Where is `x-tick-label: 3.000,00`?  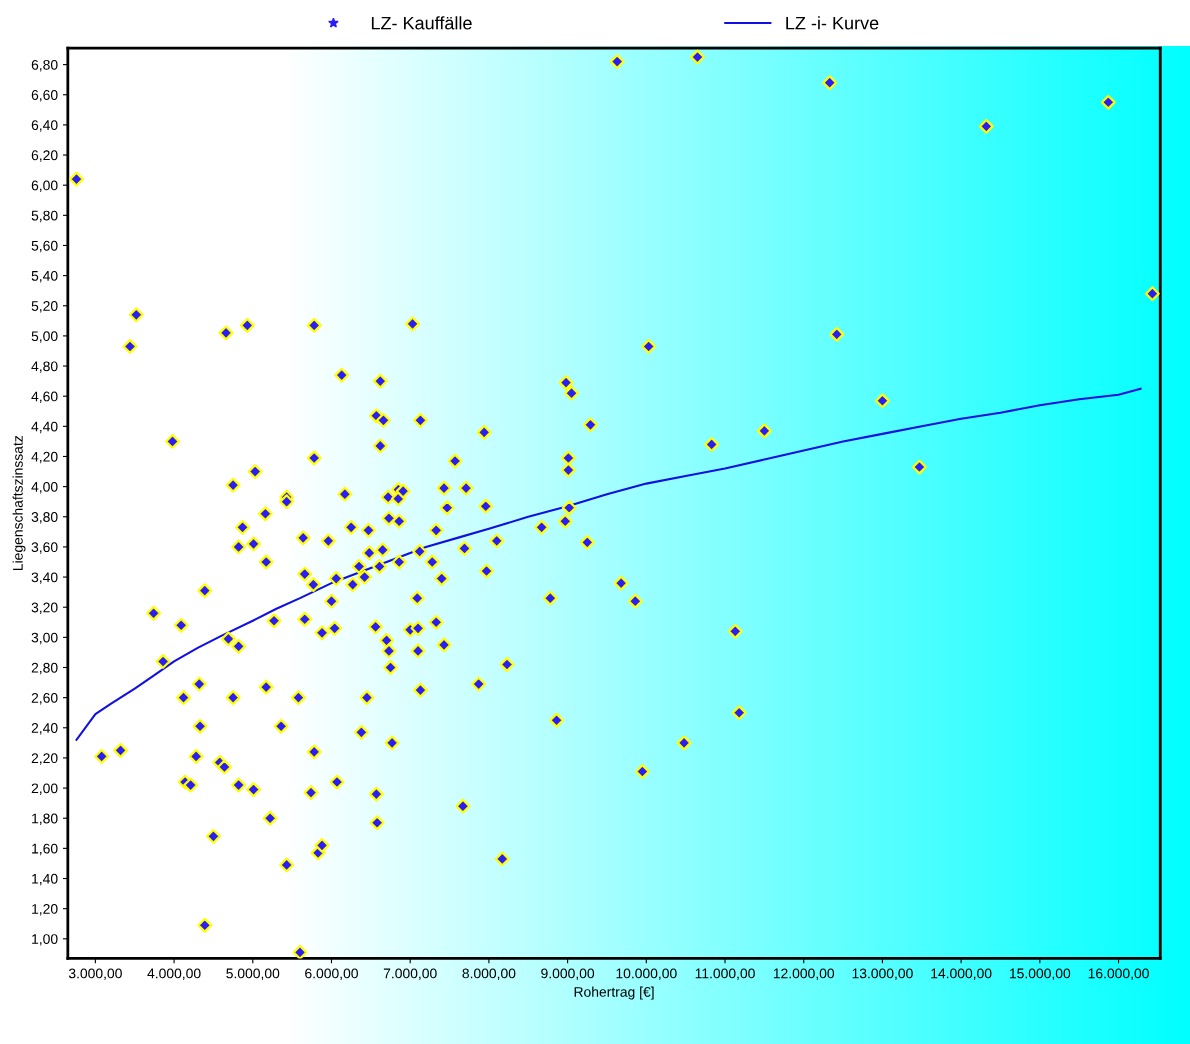 x-tick-label: 3.000,00 is located at coordinates (95, 974).